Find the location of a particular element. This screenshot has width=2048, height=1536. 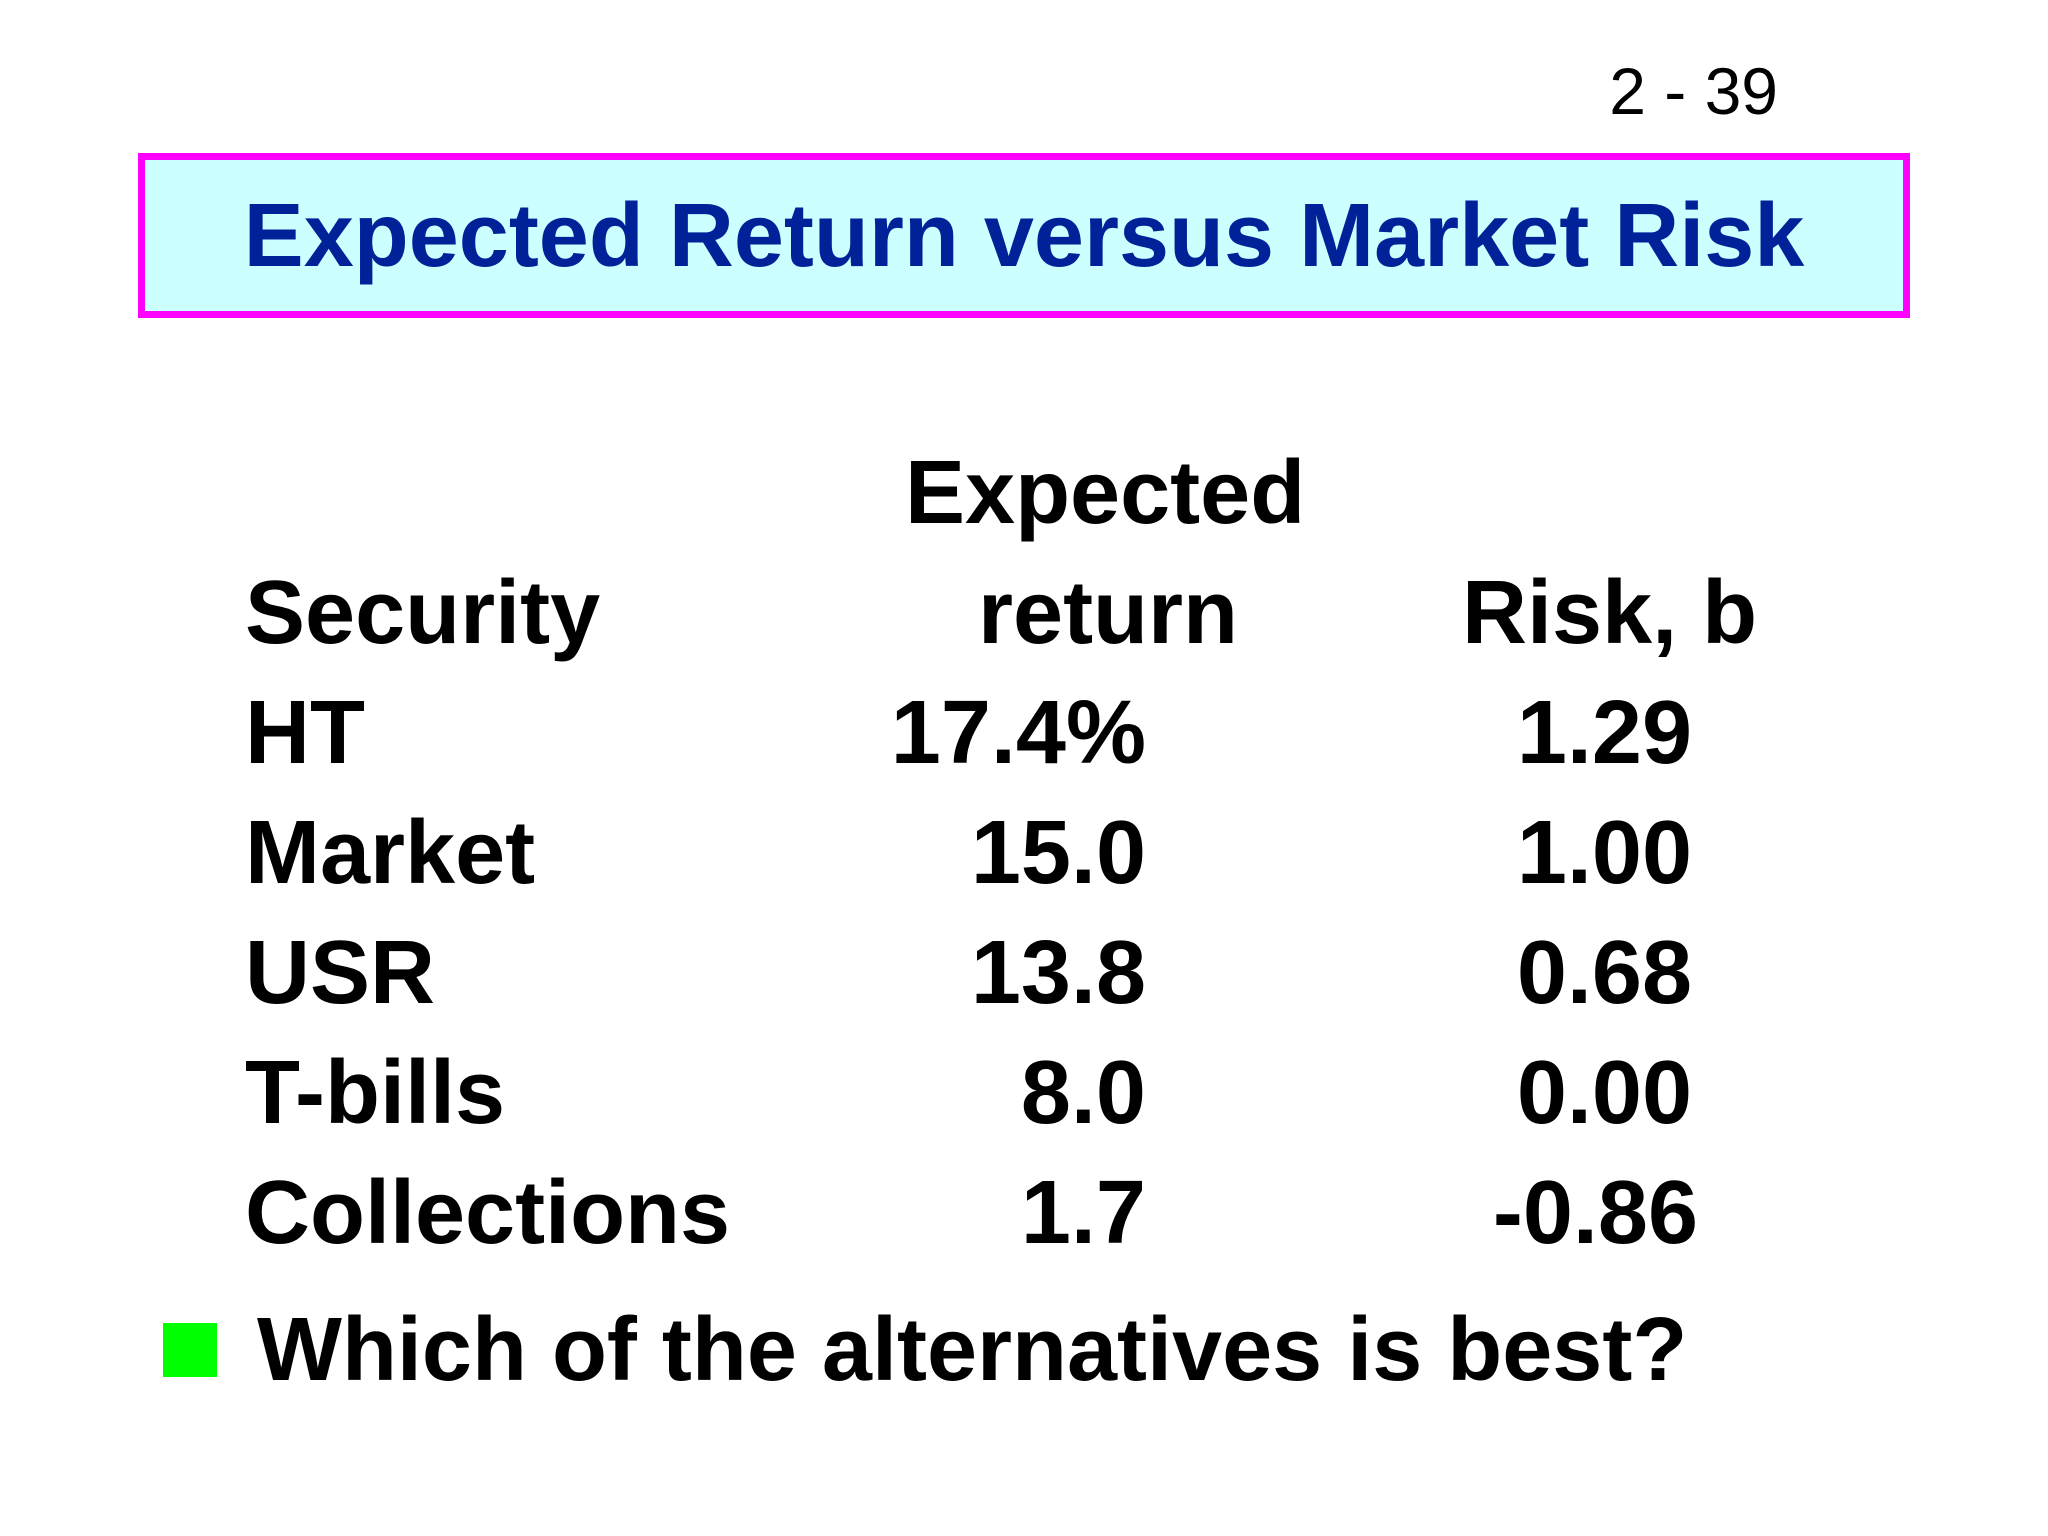

page-title: Expected Return versus Market Risk is located at coordinates (1024, 235).